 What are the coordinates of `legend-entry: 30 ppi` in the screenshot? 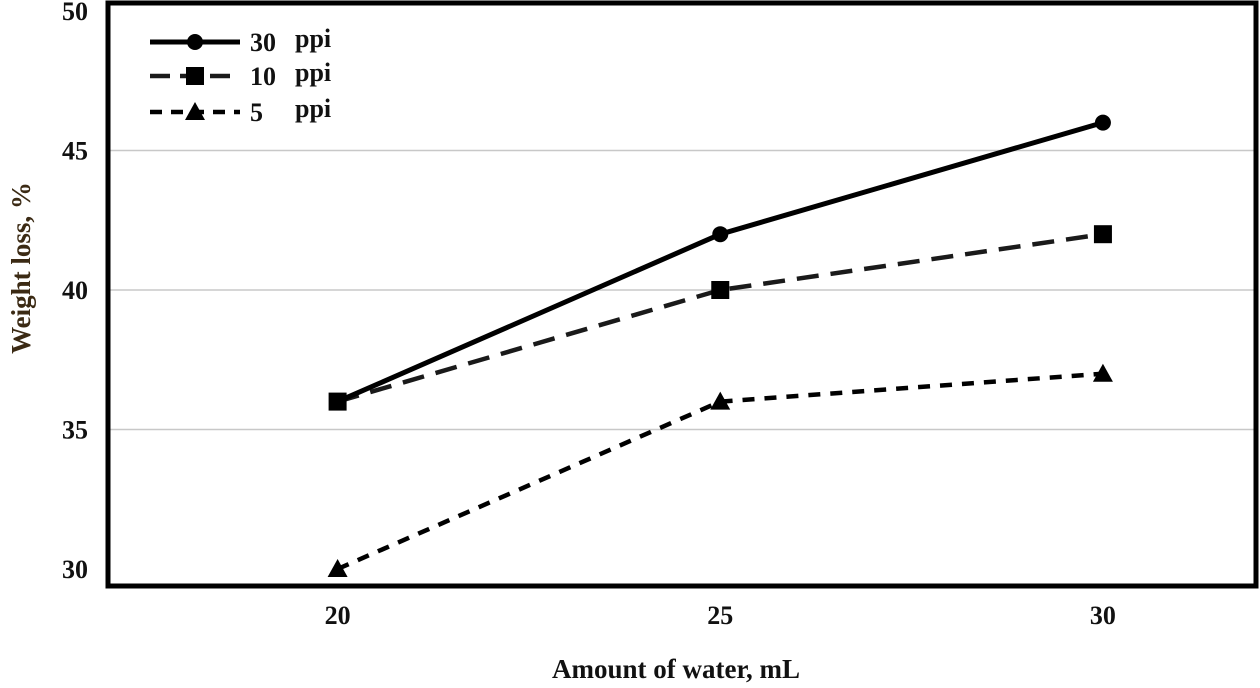 It's located at (240, 40).